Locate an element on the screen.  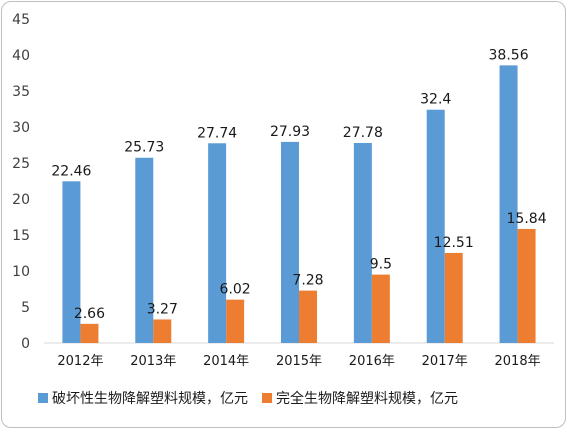
data-label: 27.74 is located at coordinates (217, 133).